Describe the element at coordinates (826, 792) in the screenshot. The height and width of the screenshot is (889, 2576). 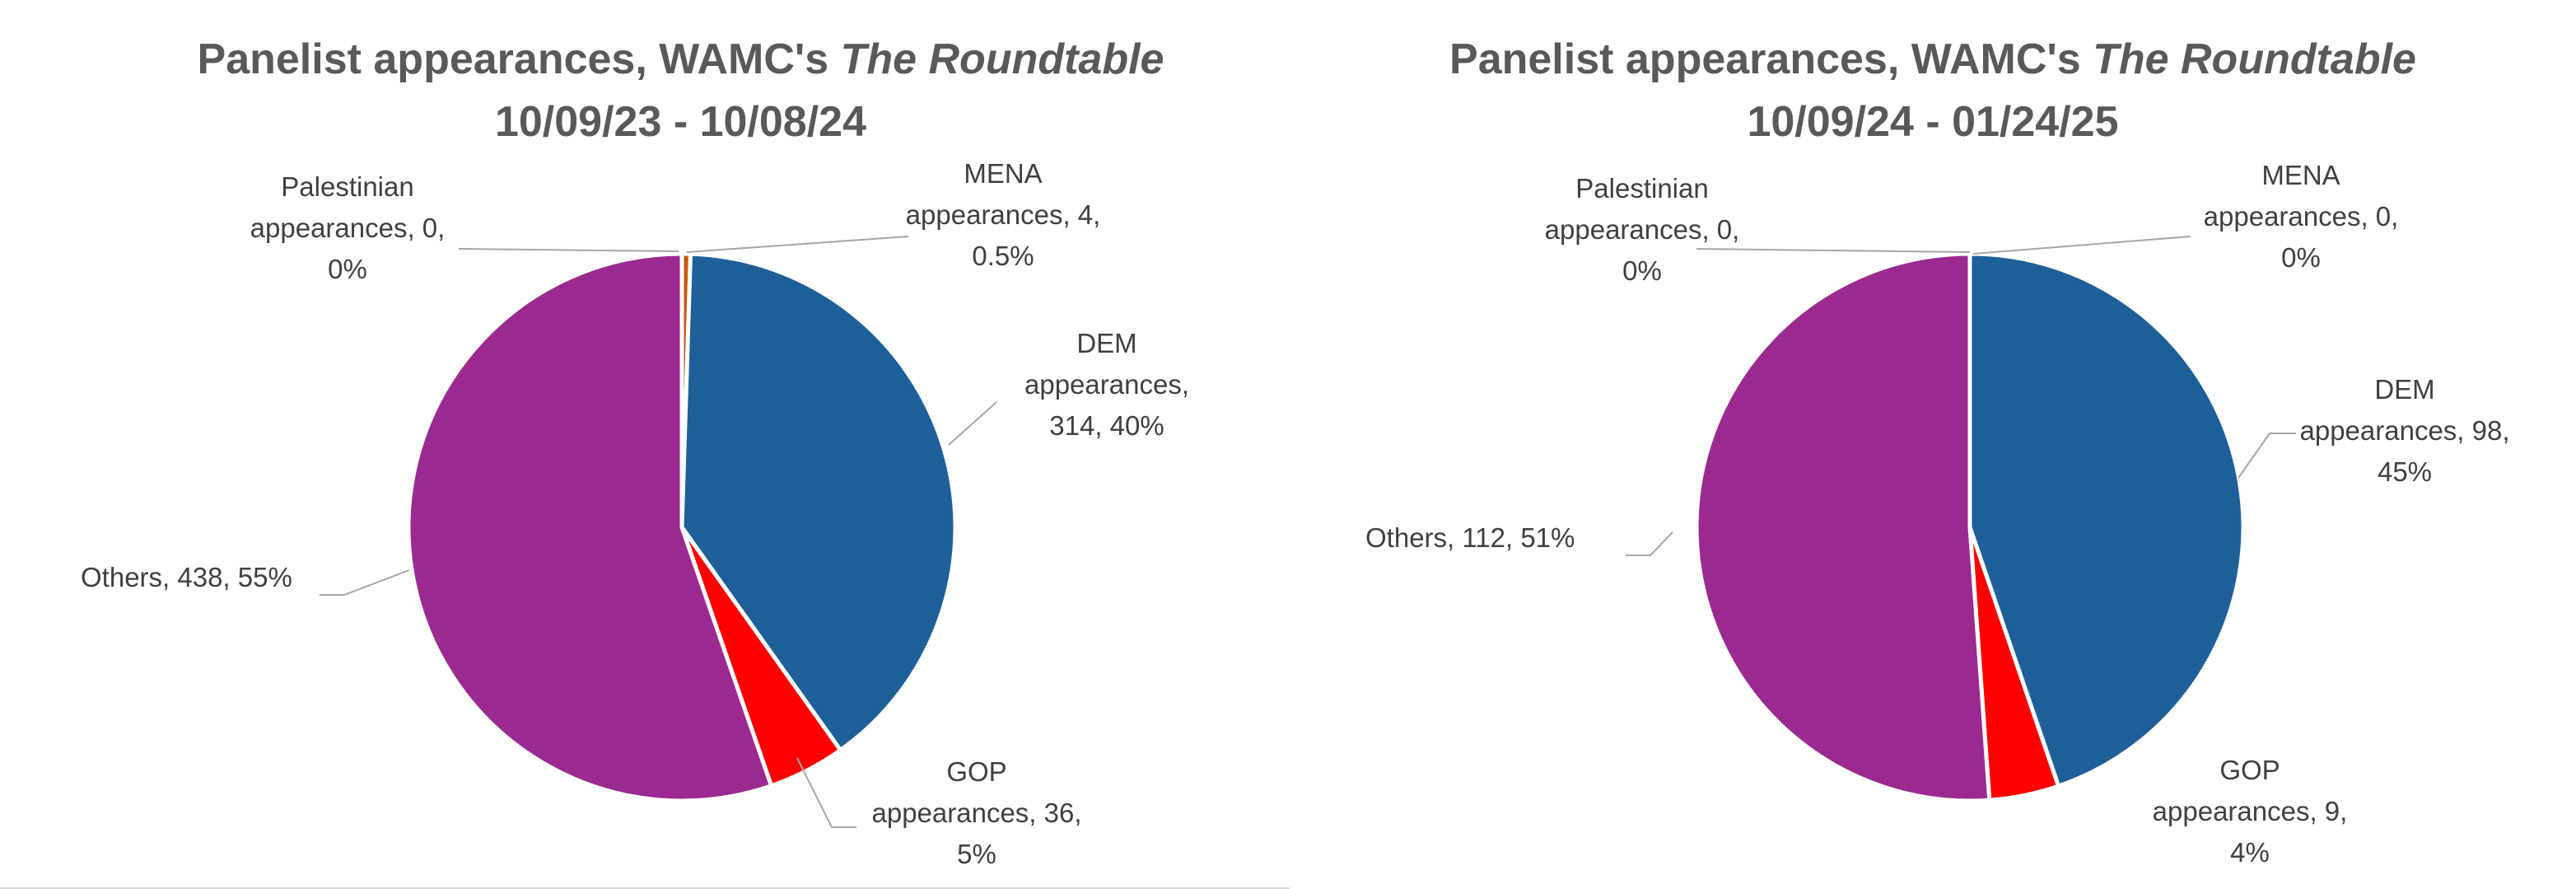
I see `leader-line-gop` at that location.